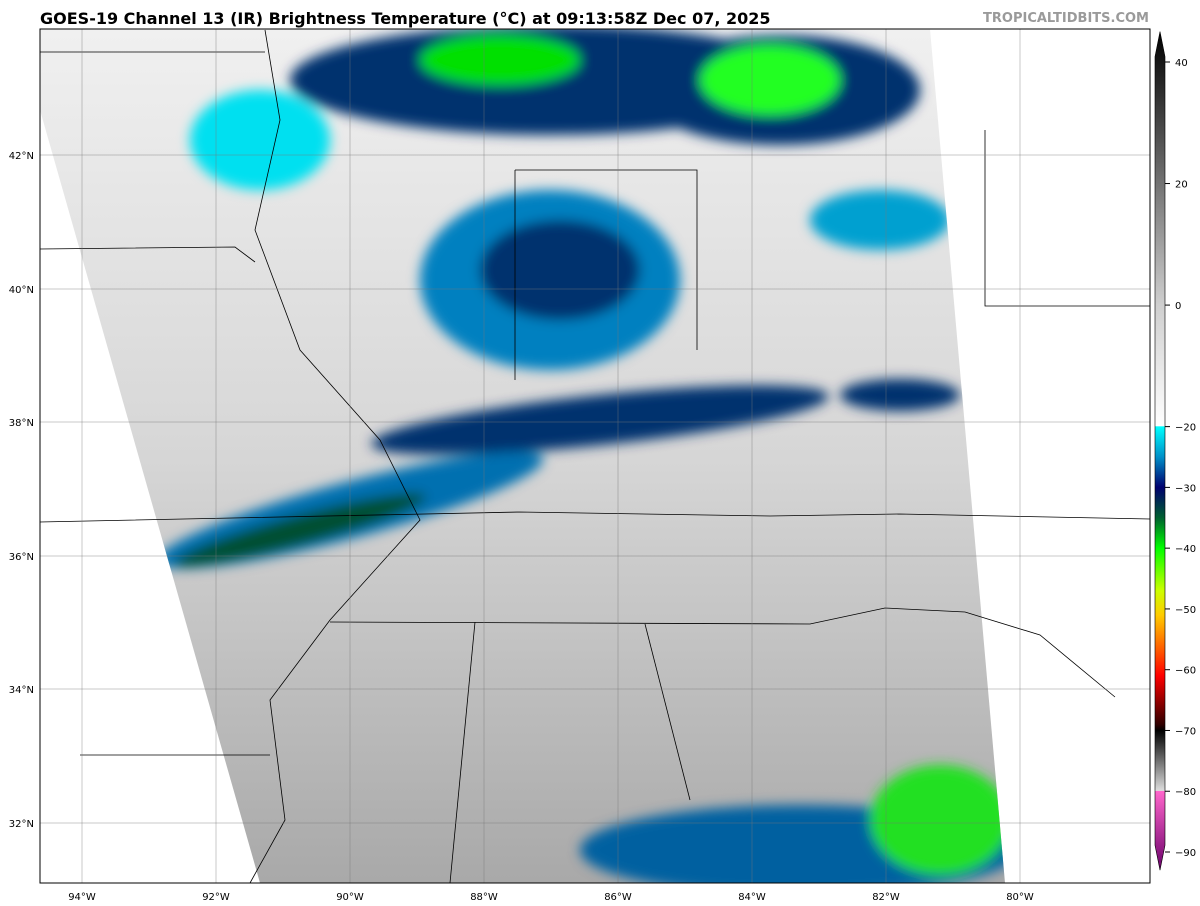 The image size is (1200, 906). What do you see at coordinates (886, 897) in the screenshot?
I see `lon-label: 82°W` at bounding box center [886, 897].